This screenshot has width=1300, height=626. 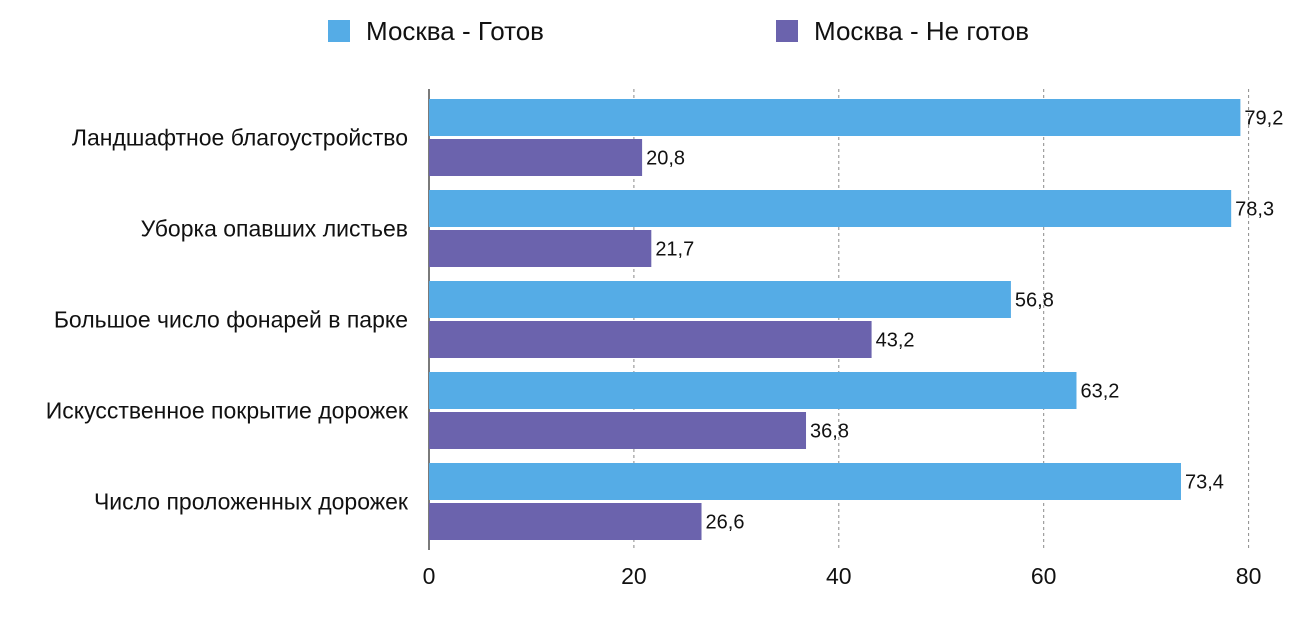 I want to click on data-label: 78,3, so click(x=1254, y=210).